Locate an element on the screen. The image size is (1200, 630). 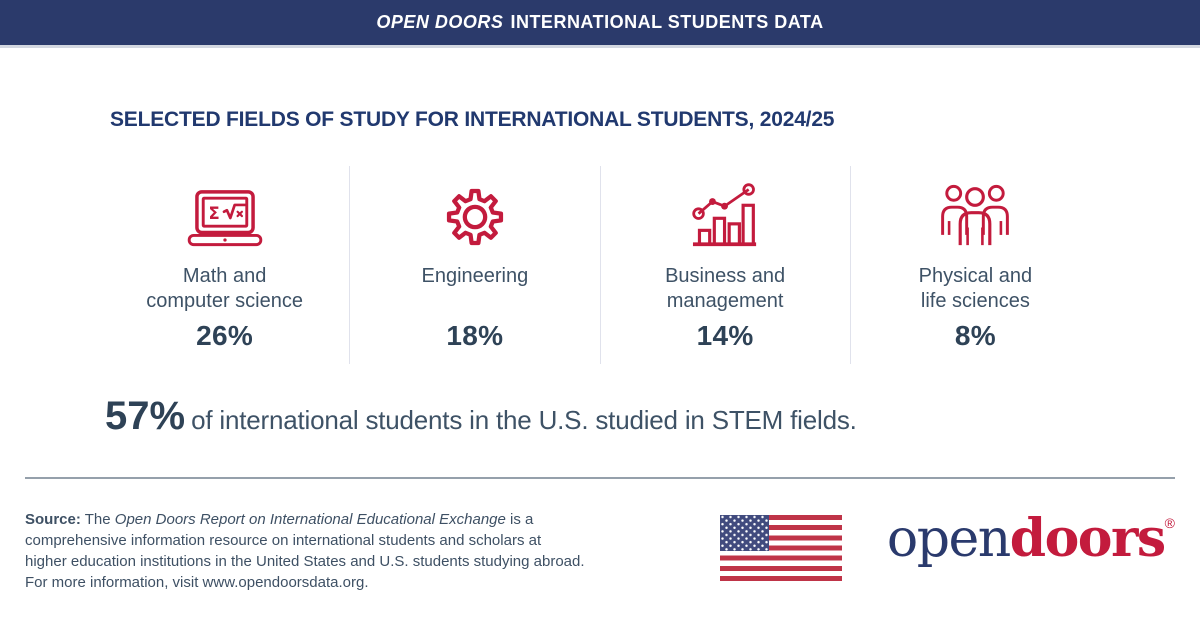
stat-math-computer-science: Σ Math and computer science 26% is located at coordinates (224, 265).